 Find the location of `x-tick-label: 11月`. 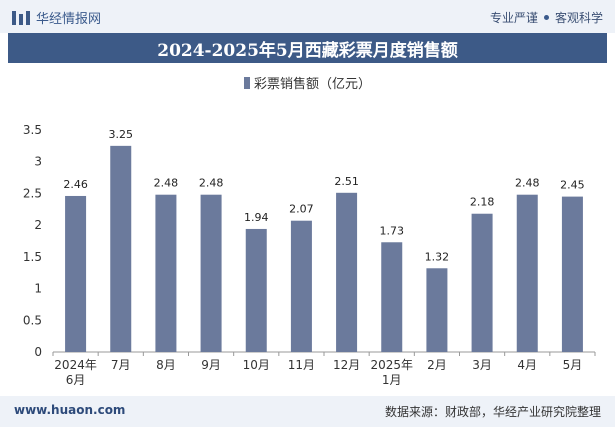

x-tick-label: 11月 is located at coordinates (301, 365).